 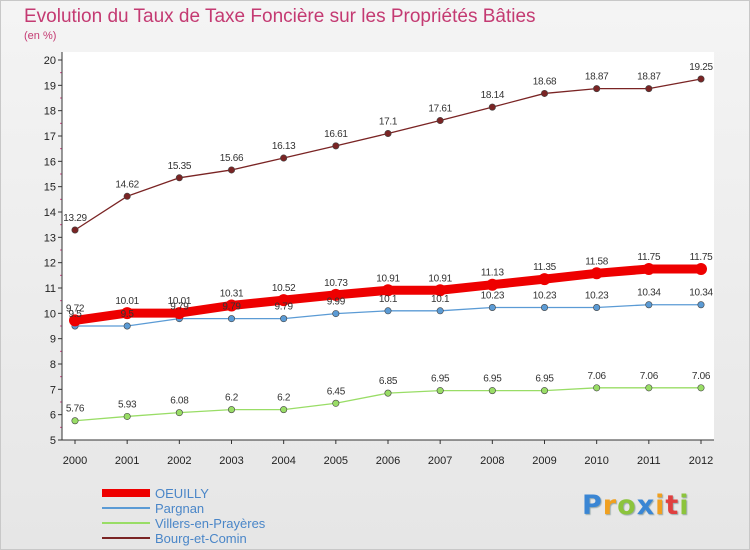 I want to click on y-tick-label: 17, so click(x=50, y=137).